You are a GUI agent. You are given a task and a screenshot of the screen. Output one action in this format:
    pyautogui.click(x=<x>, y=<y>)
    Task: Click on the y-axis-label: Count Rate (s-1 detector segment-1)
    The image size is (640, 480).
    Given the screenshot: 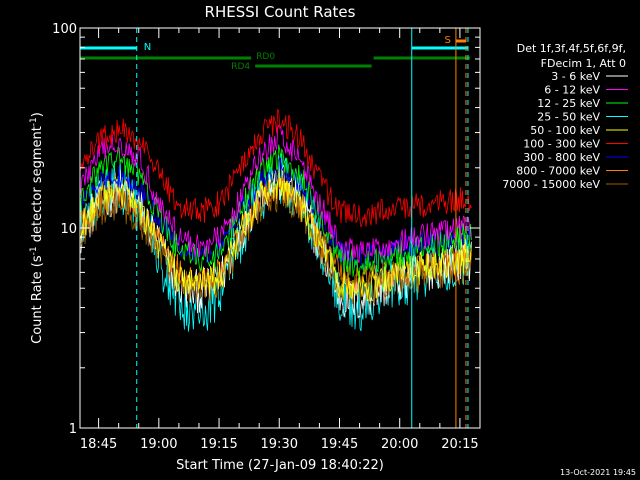 What is the action you would take?
    pyautogui.click(x=37, y=228)
    